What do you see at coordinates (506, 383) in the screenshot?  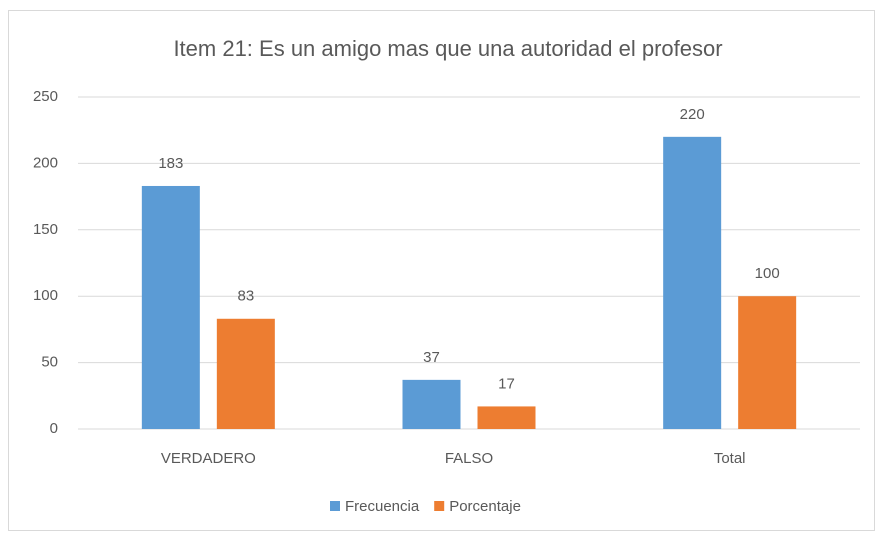 I see `data-label: 17` at bounding box center [506, 383].